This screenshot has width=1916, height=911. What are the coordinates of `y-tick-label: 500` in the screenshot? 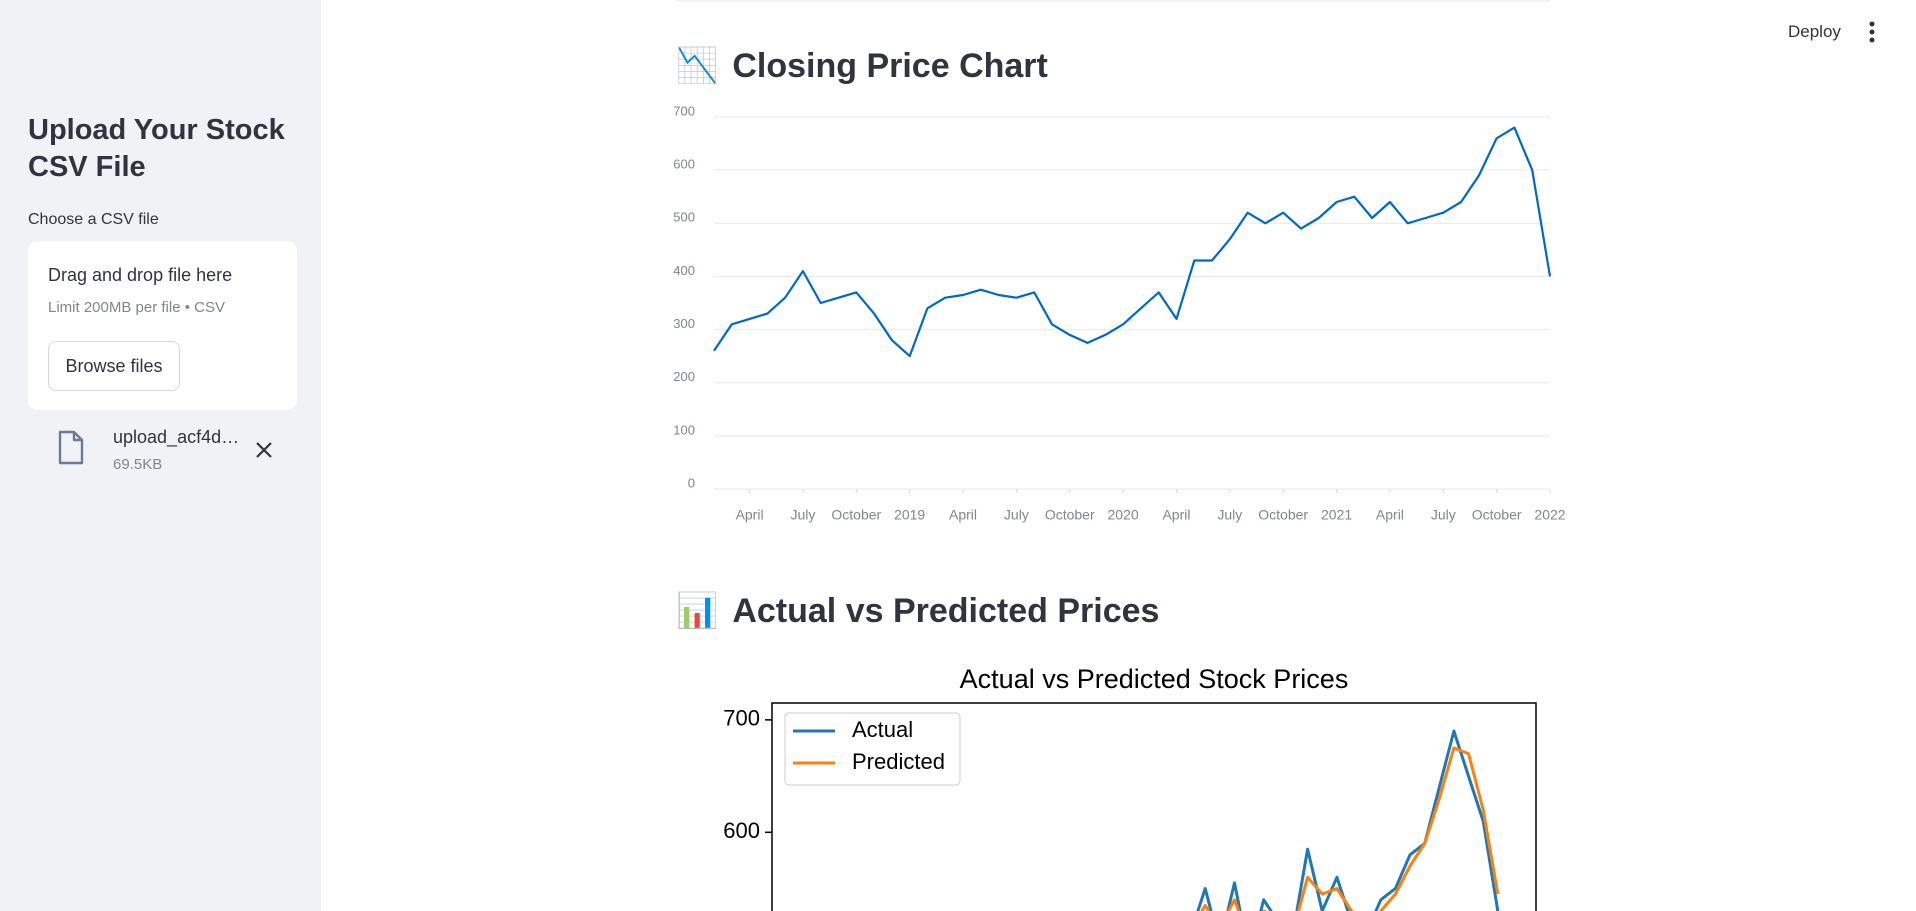 It's located at (684, 217).